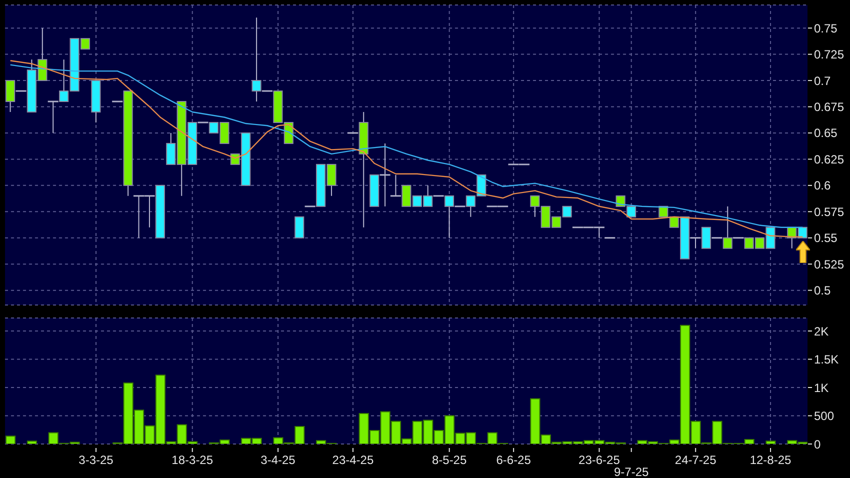 The width and height of the screenshot is (850, 478). What do you see at coordinates (829, 264) in the screenshot?
I see `y-tick-label: 0.525` at bounding box center [829, 264].